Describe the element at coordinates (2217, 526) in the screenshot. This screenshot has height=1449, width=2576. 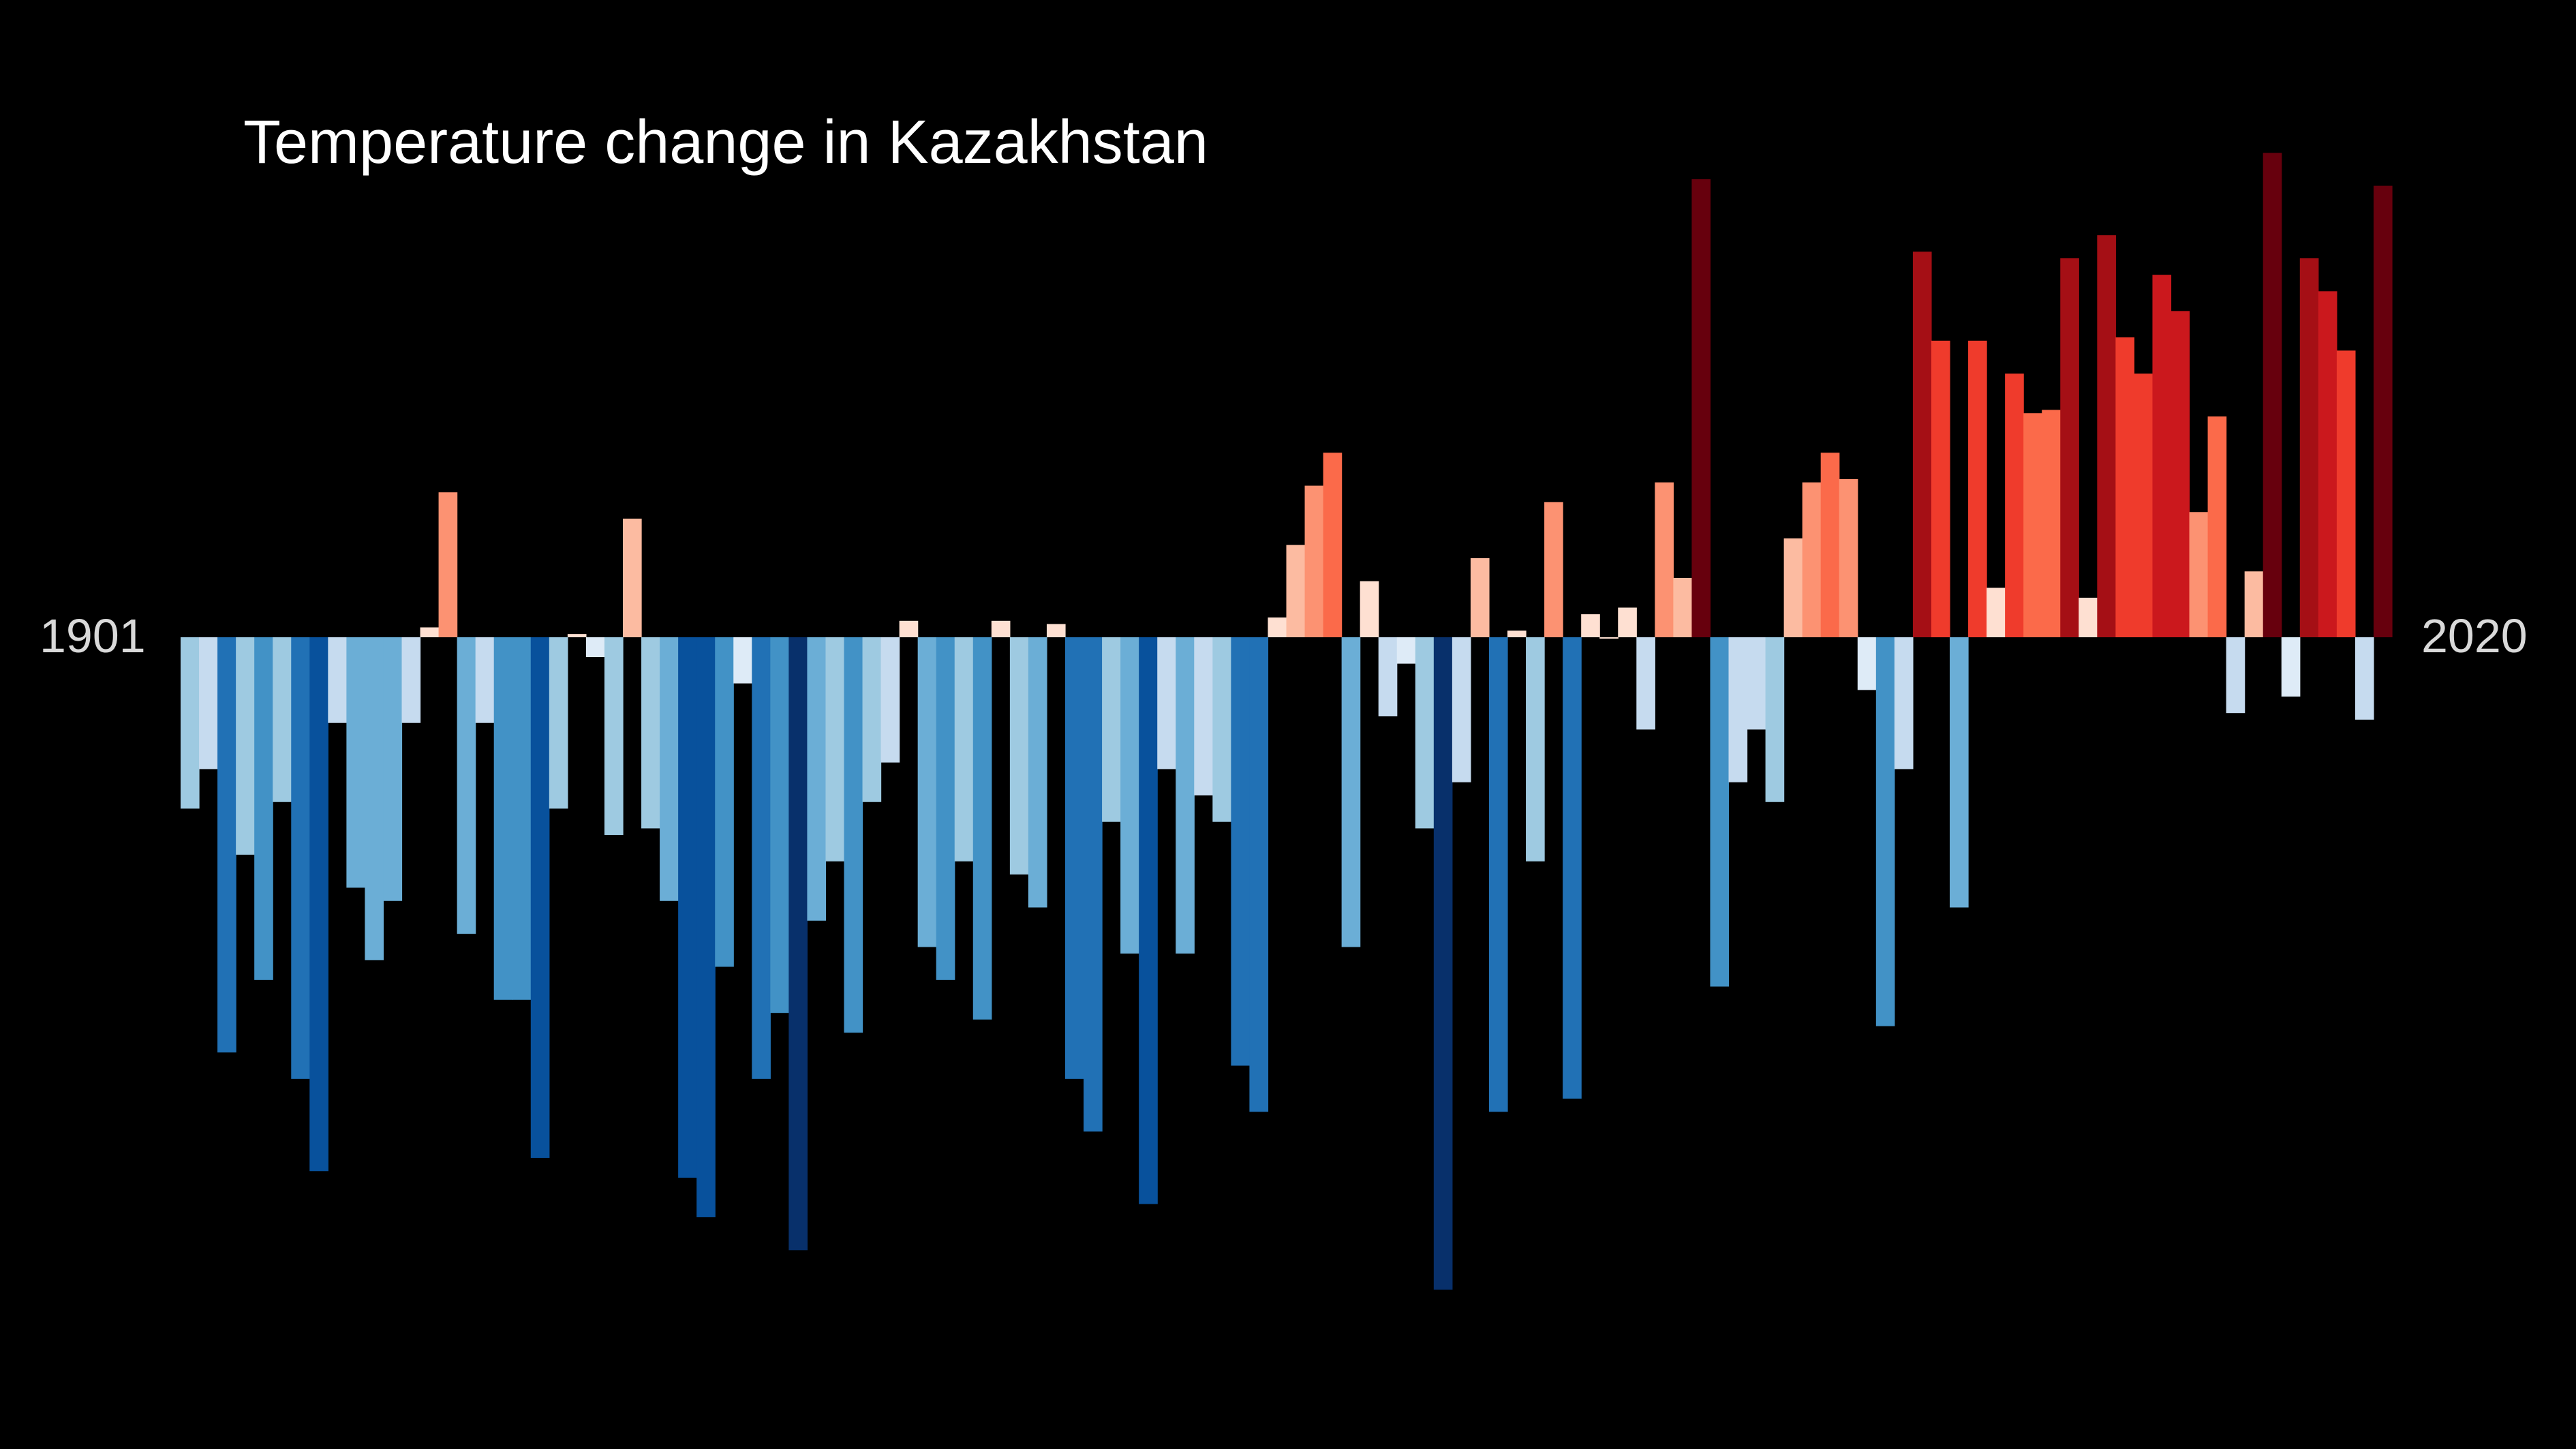
I see `bar-2011` at that location.